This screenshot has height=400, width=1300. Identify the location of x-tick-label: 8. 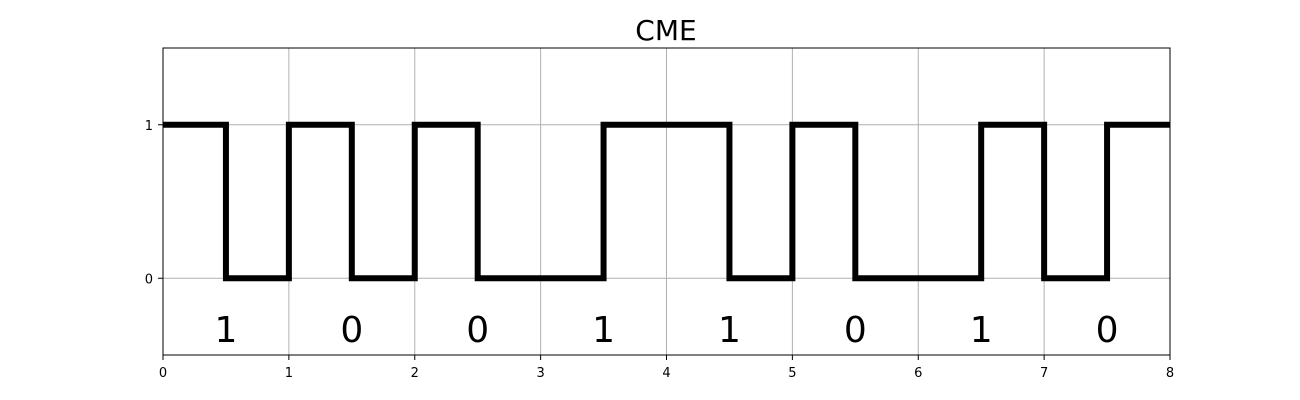
(1170, 373).